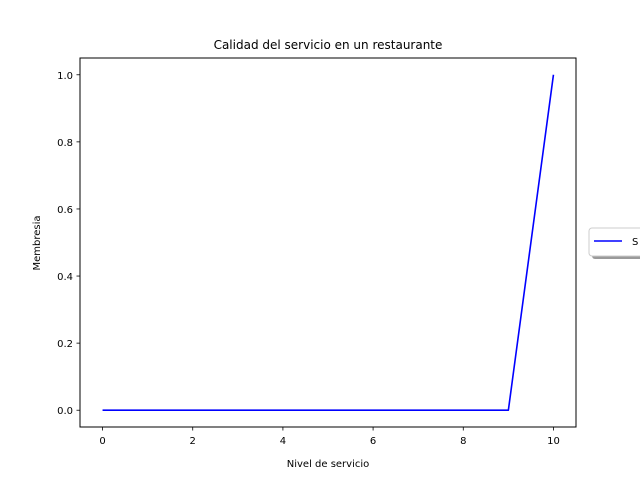 The image size is (640, 480). I want to click on y-tick-label: 0.6, so click(65, 210).